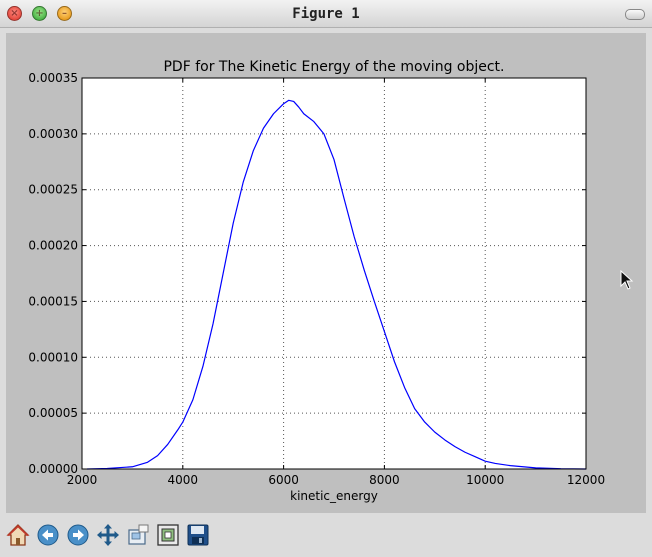 This screenshot has width=652, height=557. I want to click on pan-arrows-icon, so click(108, 535).